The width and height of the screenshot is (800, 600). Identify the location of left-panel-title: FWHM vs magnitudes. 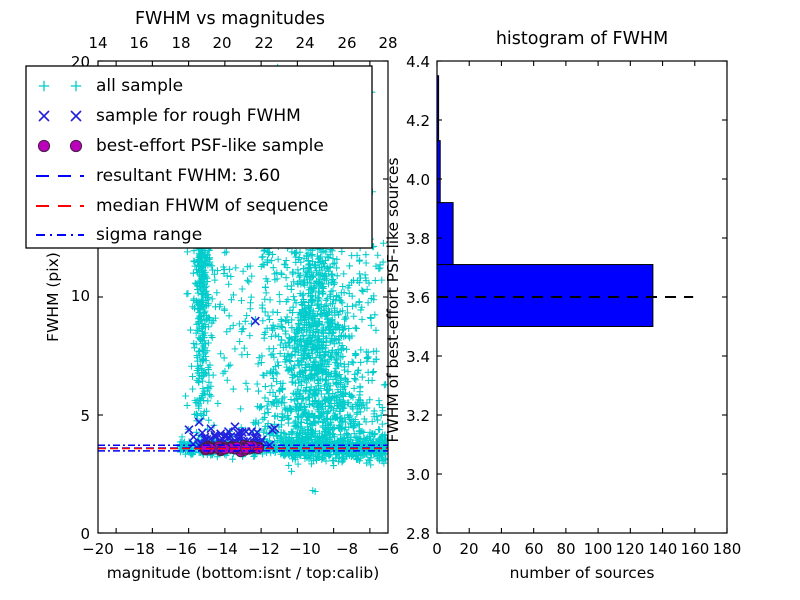
(230, 19).